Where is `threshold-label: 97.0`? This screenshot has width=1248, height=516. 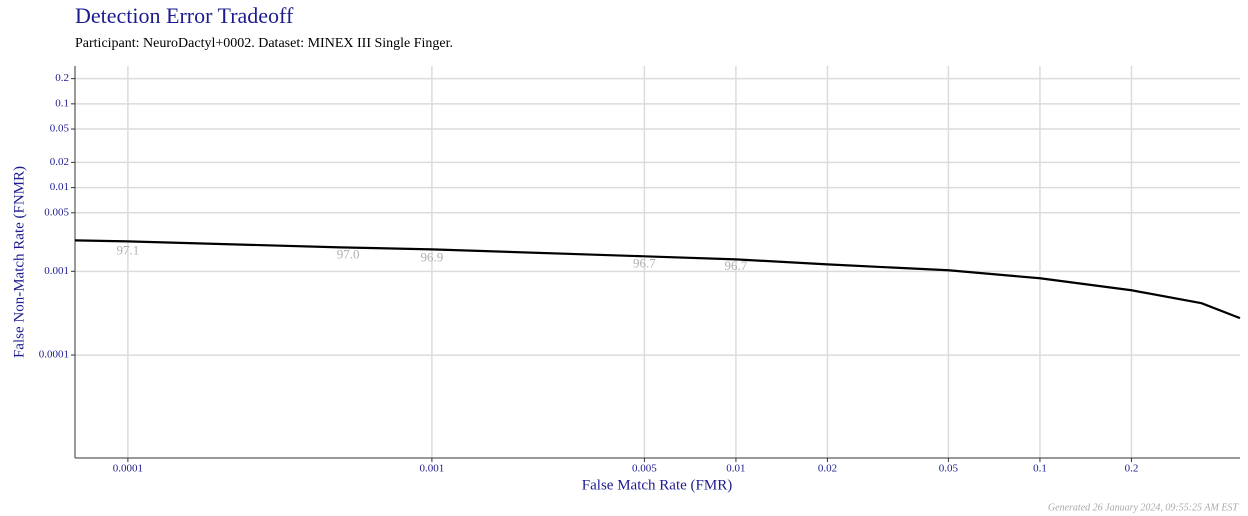
threshold-label: 97.0 is located at coordinates (348, 253).